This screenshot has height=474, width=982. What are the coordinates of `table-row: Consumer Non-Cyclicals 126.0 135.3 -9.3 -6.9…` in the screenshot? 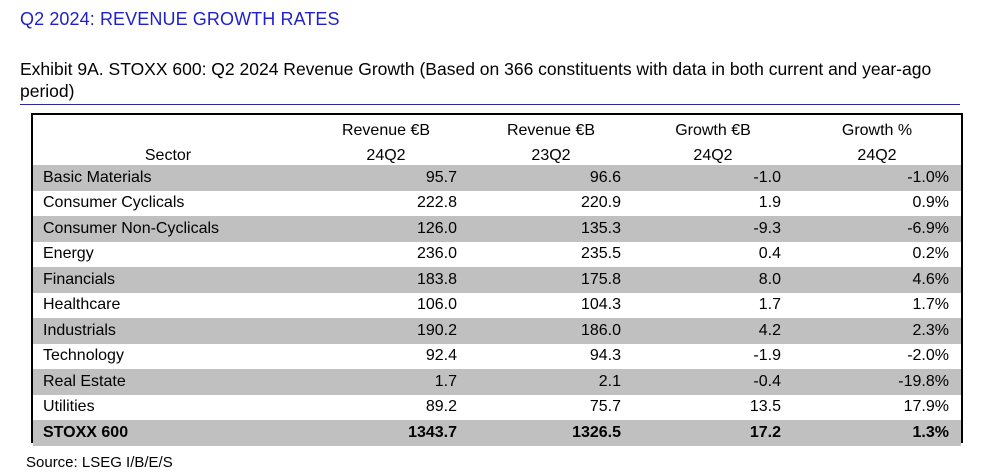 It's located at (497, 229).